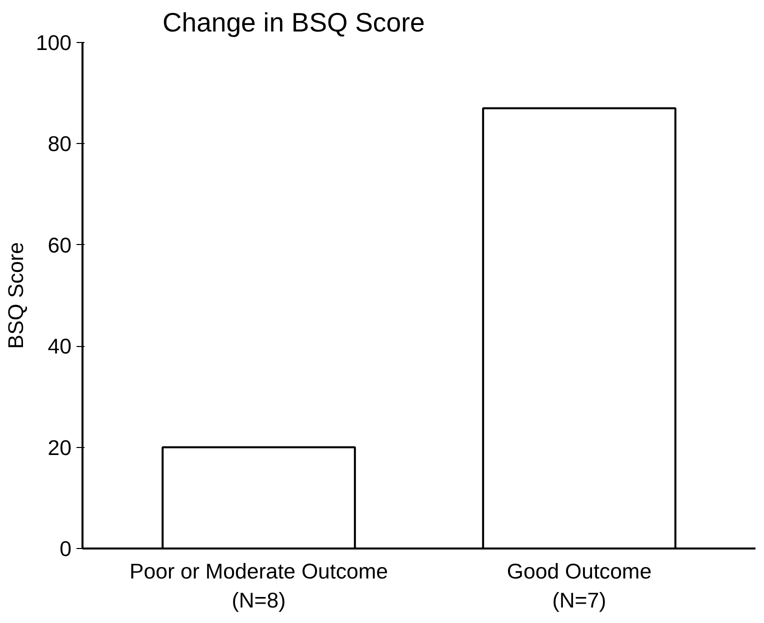  What do you see at coordinates (16, 295) in the screenshot?
I see `y-axis-title: BSQ Score` at bounding box center [16, 295].